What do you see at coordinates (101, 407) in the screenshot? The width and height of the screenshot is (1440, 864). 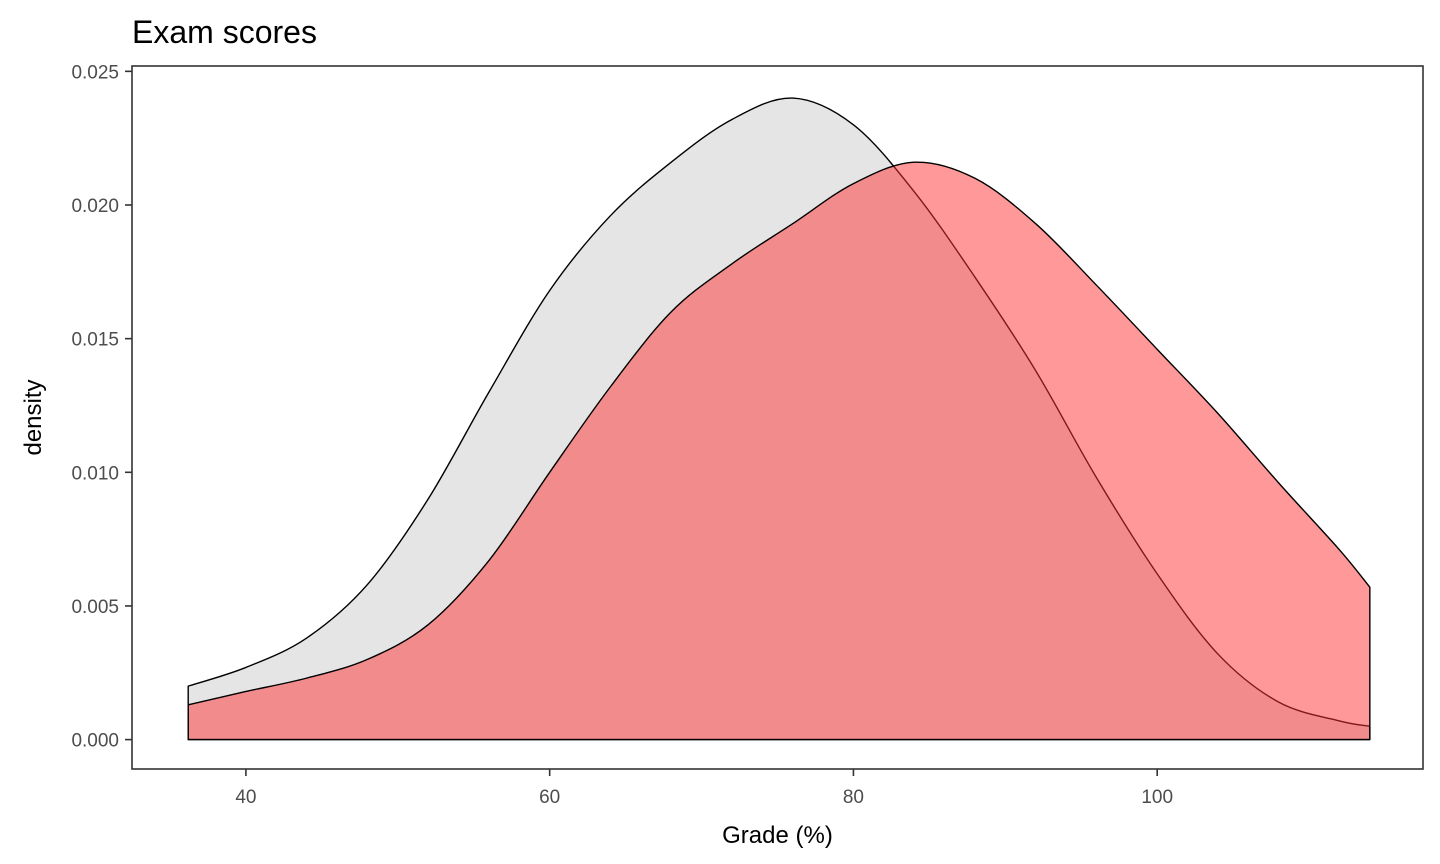 I see `y-axis: 0.000 0.005 0.010 0.015 0.020 0.025` at bounding box center [101, 407].